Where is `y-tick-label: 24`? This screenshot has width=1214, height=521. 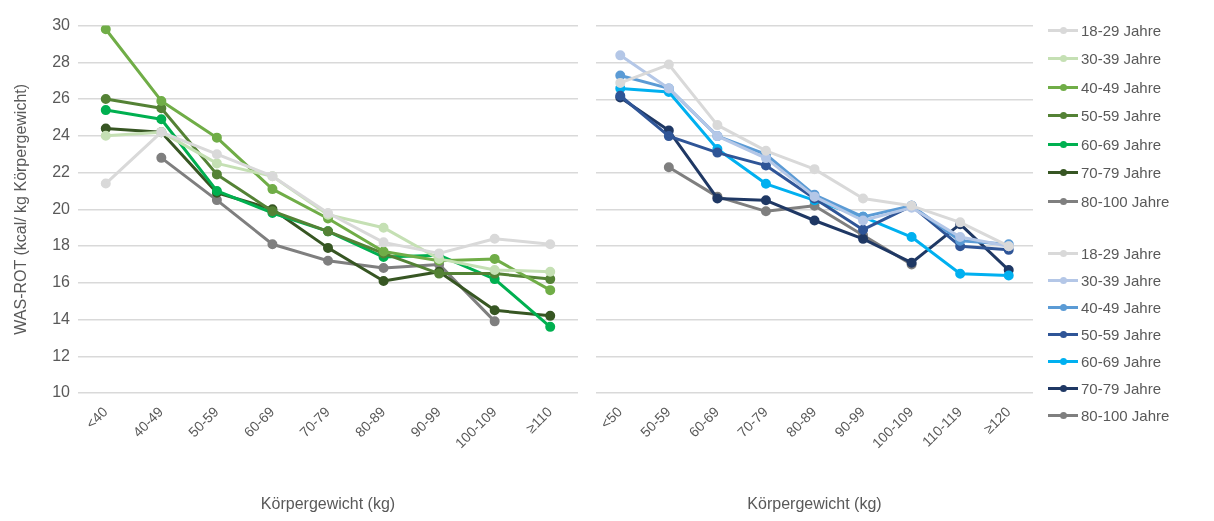
y-tick-label: 24 is located at coordinates (61, 135).